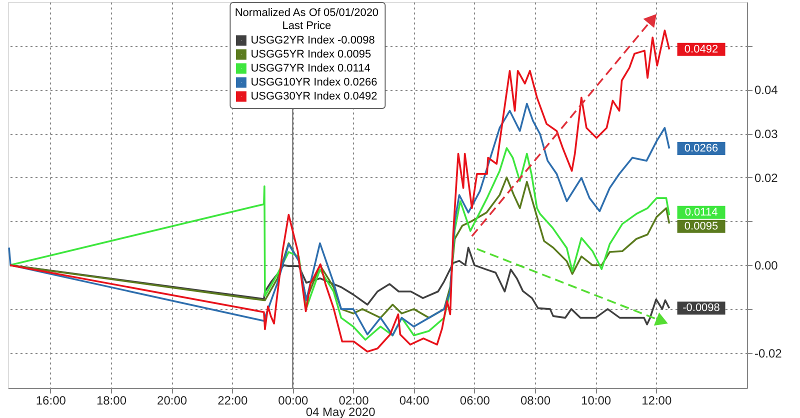 This screenshot has width=800, height=418. I want to click on y-tick-label: 0.04, so click(766, 90).